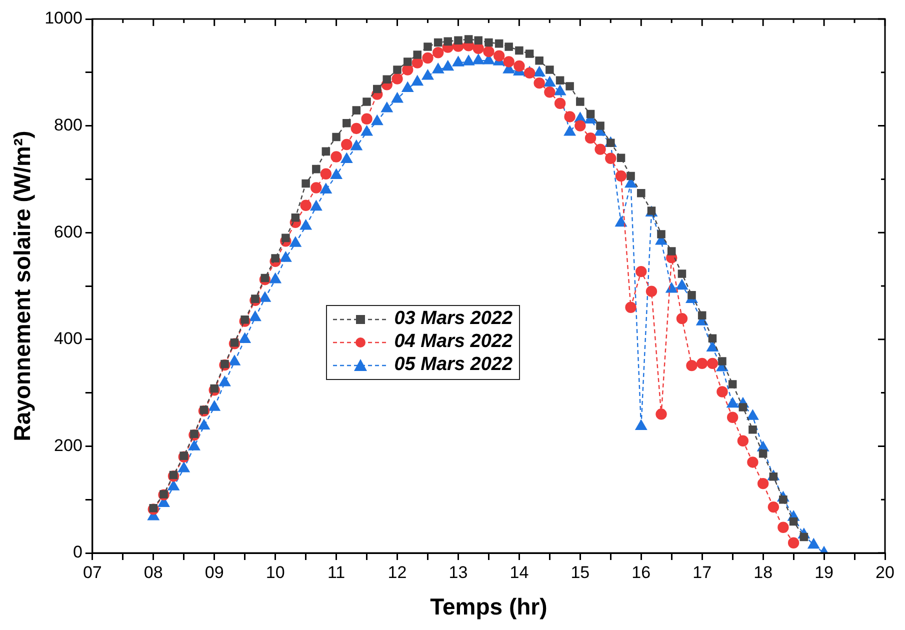 The height and width of the screenshot is (630, 905). I want to click on y-axis-title: Rayonnement solaire (W/m²), so click(22, 286).